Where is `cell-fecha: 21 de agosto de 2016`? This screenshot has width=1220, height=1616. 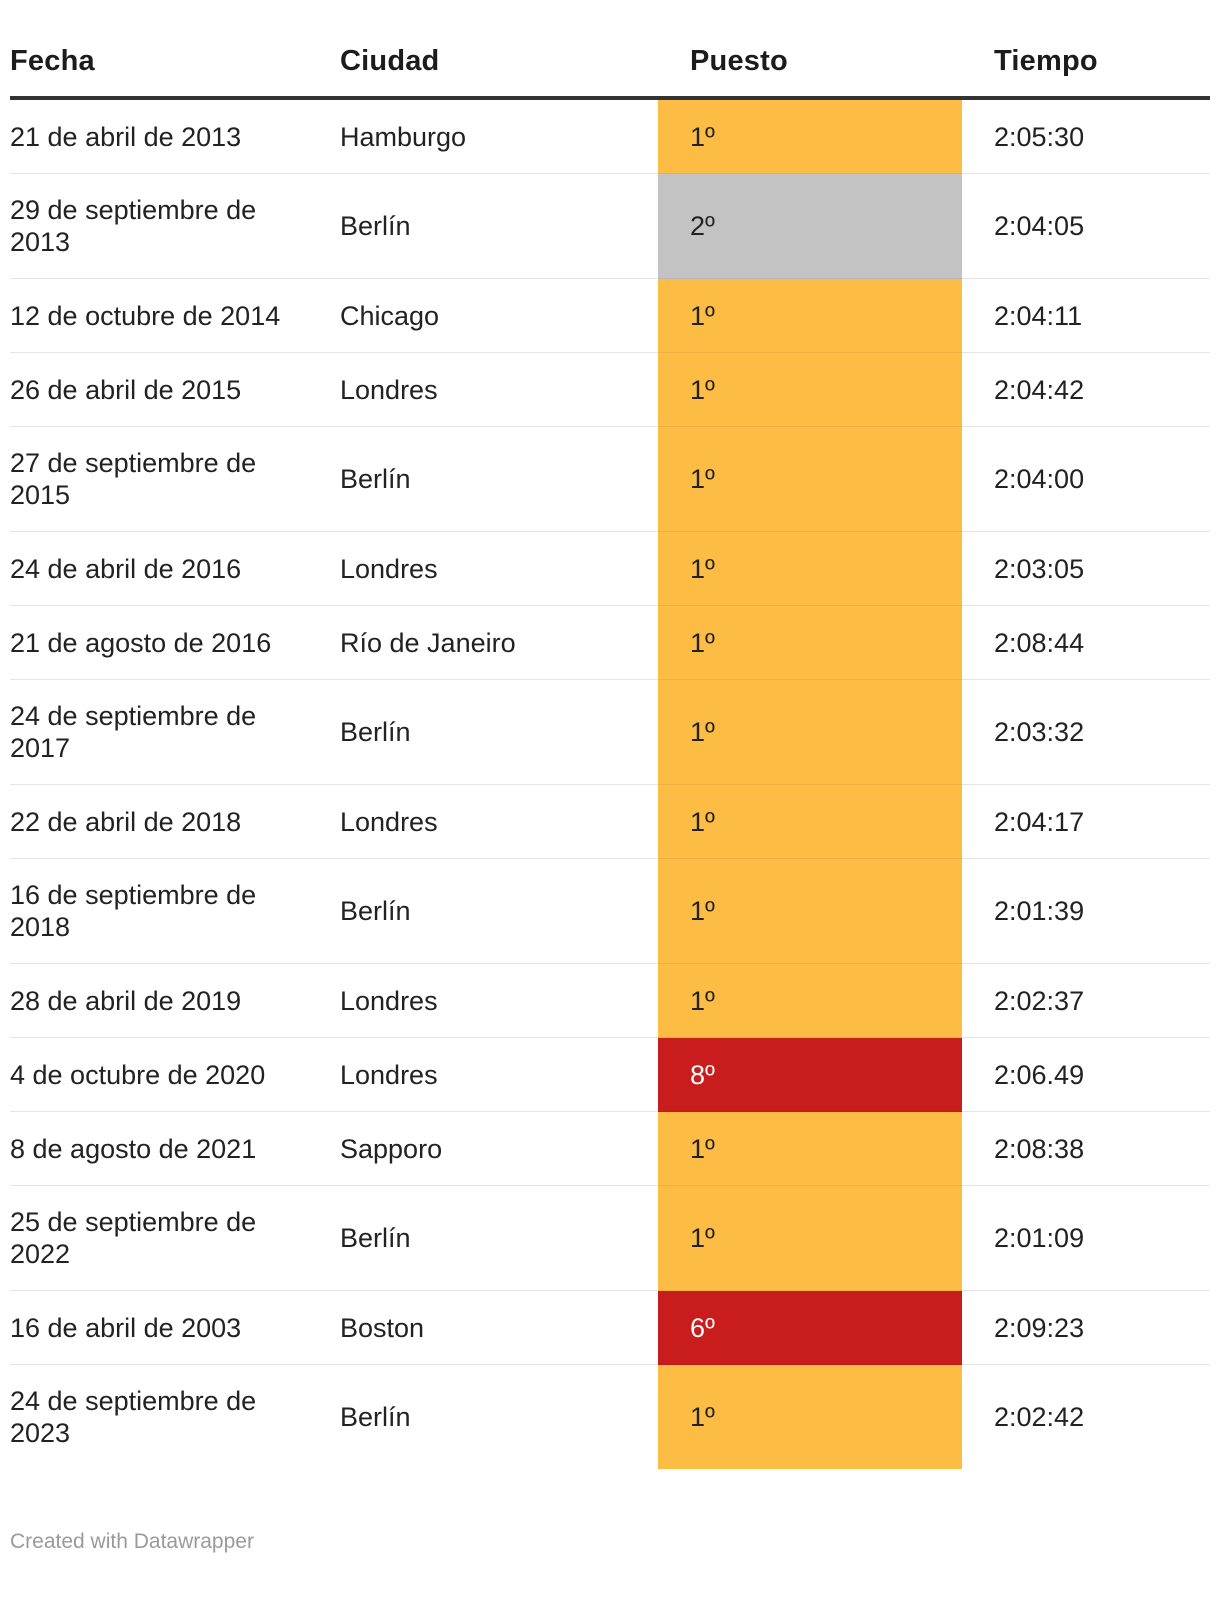 cell-fecha: 21 de agosto de 2016 is located at coordinates (175, 642).